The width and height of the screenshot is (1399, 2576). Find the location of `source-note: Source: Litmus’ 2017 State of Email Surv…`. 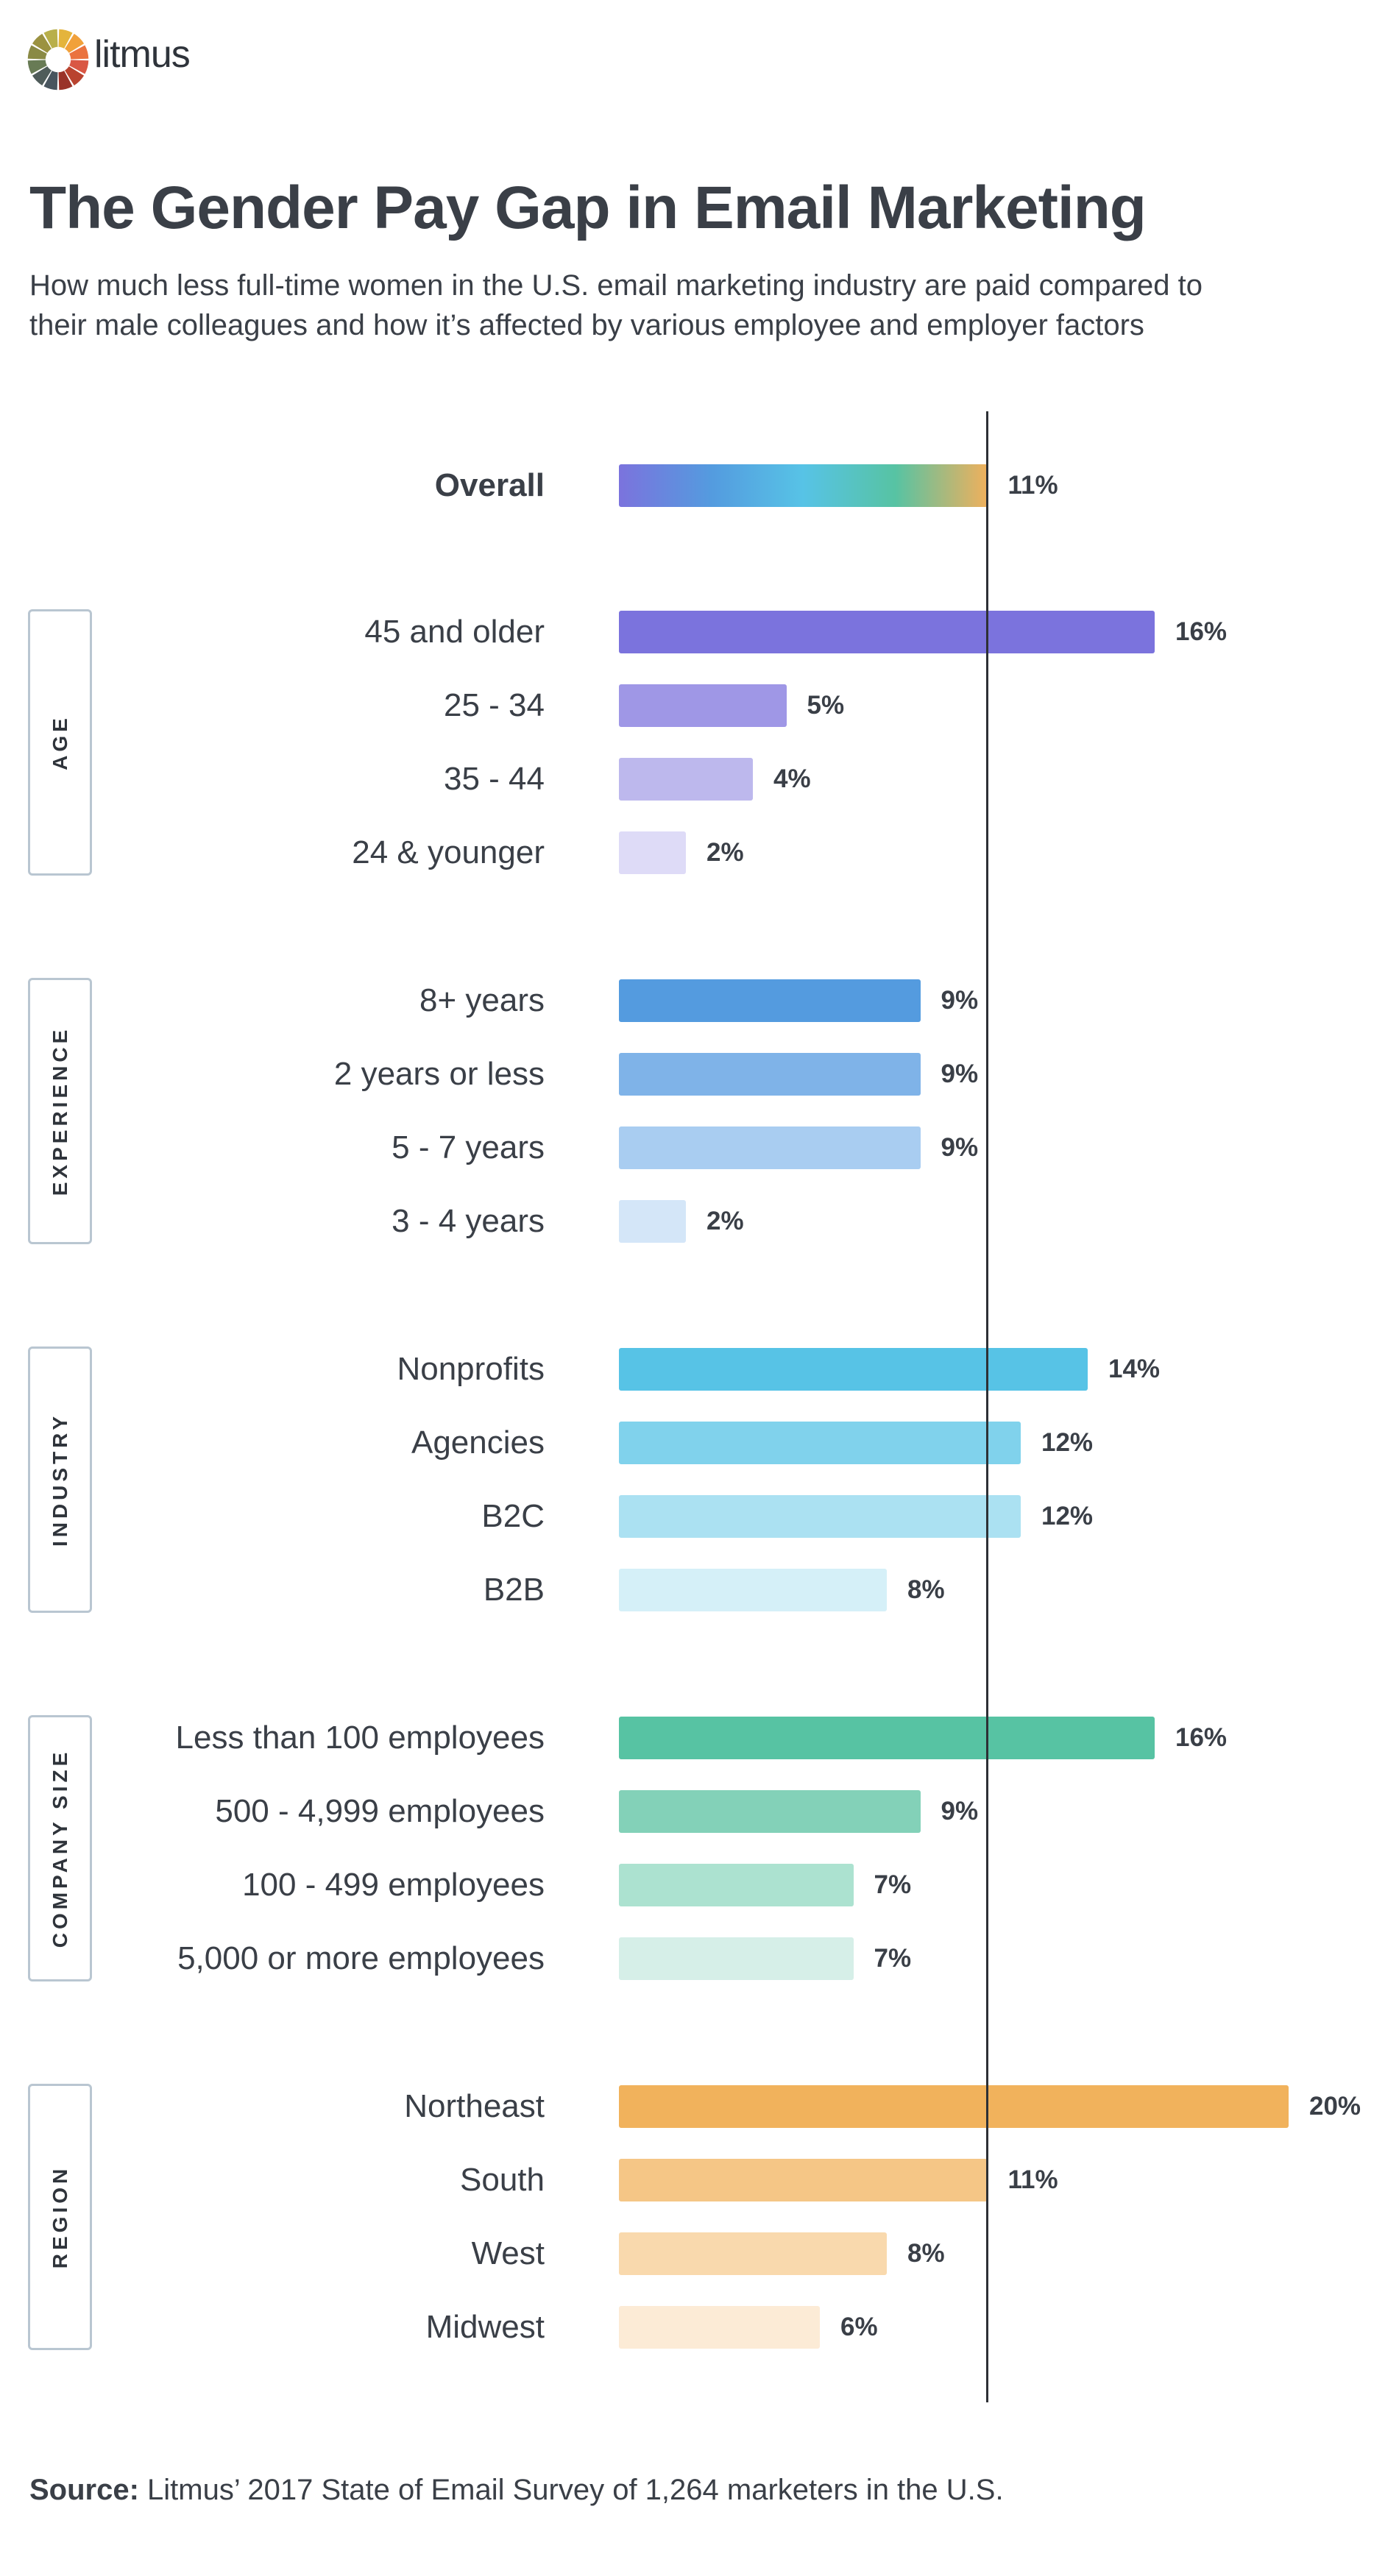

source-note: Source: Litmus’ 2017 State of Email Surv… is located at coordinates (516, 2490).